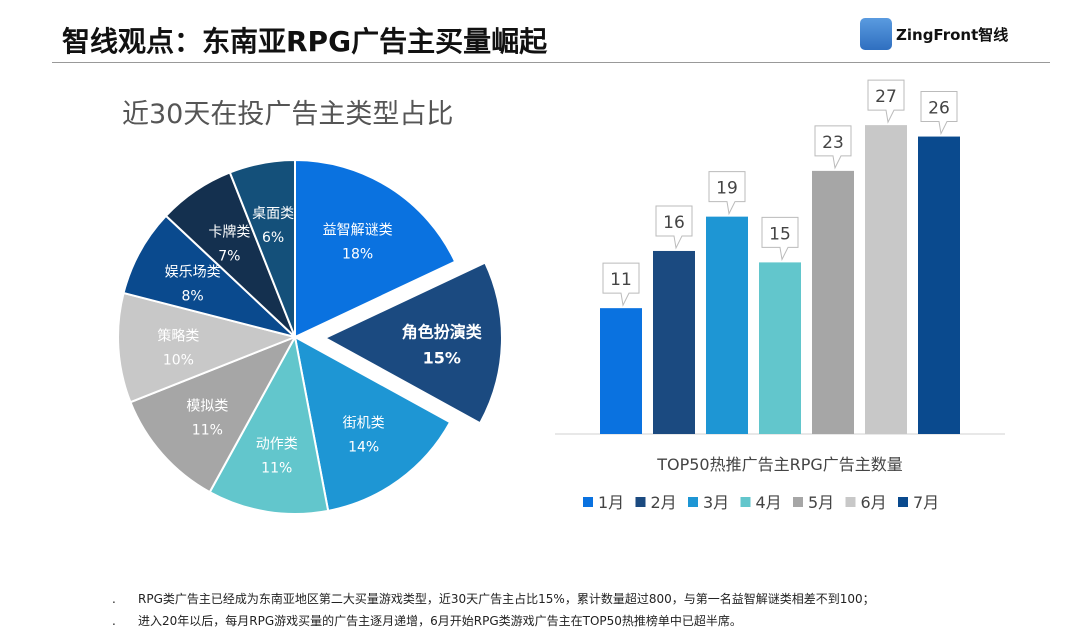 This screenshot has width=1080, height=643. I want to click on data-label: 26, so click(939, 109).